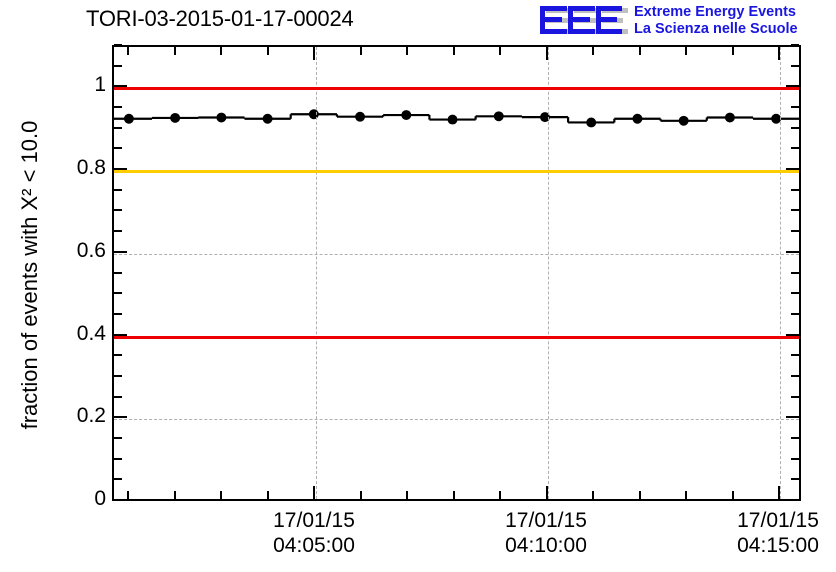 Image resolution: width=836 pixels, height=572 pixels. Describe the element at coordinates (456, 172) in the screenshot. I see `reference-line-yellow-threshold` at that location.